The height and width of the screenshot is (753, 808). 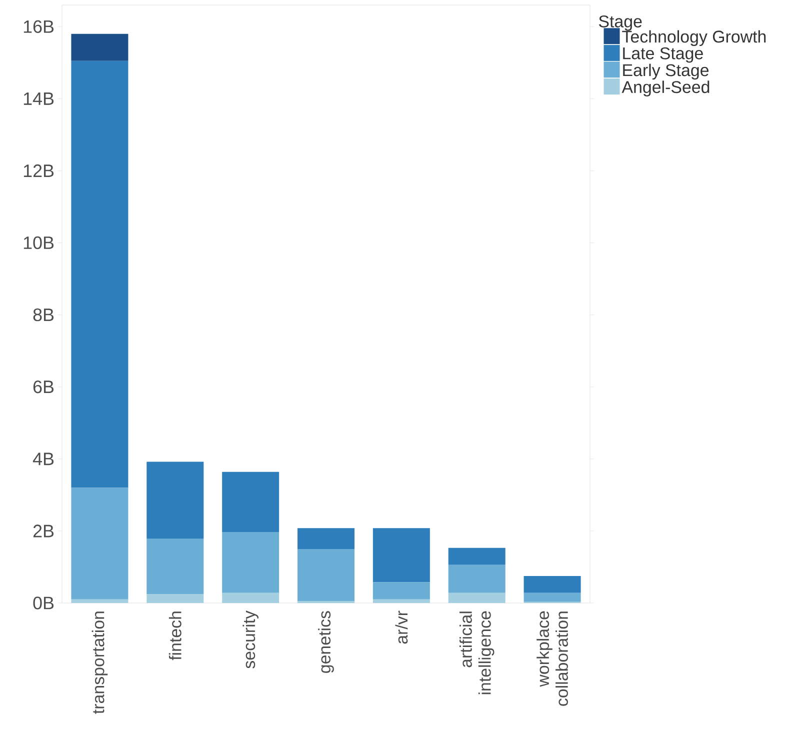 What do you see at coordinates (666, 88) in the screenshot?
I see `legend-label: Angel-Seed` at bounding box center [666, 88].